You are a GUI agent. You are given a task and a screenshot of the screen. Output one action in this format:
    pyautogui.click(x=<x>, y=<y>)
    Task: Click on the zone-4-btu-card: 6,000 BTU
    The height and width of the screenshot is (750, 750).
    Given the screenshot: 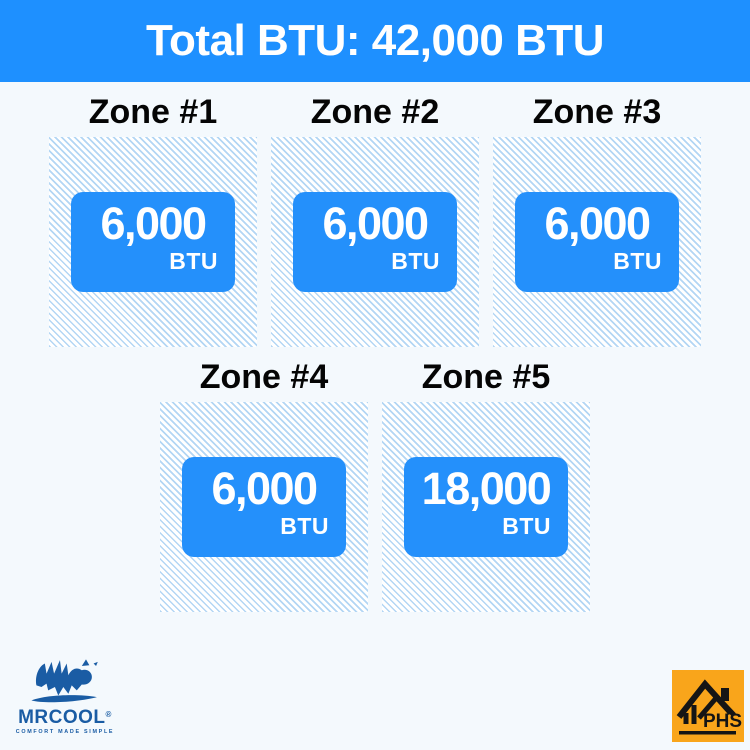 What is the action you would take?
    pyautogui.click(x=264, y=507)
    